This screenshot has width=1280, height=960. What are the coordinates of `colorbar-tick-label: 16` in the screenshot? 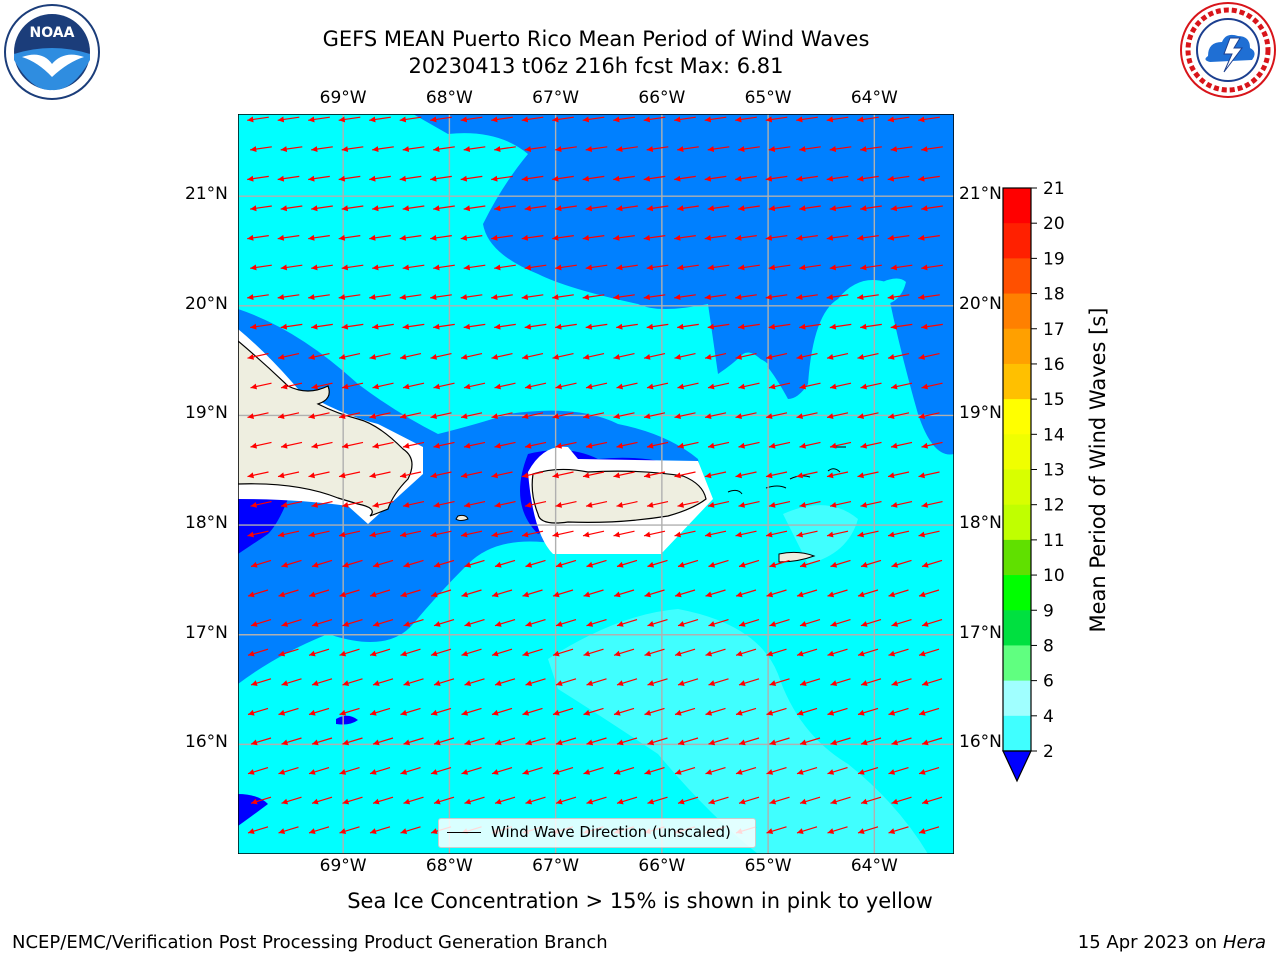 It's located at (1054, 365).